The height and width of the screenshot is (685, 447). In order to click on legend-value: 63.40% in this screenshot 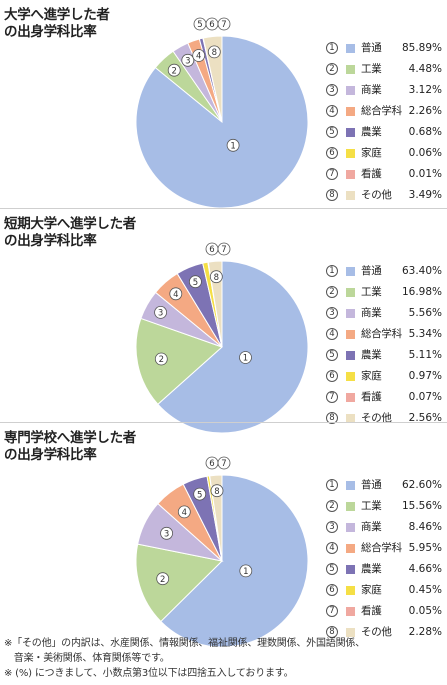, I will do `click(421, 271)`.